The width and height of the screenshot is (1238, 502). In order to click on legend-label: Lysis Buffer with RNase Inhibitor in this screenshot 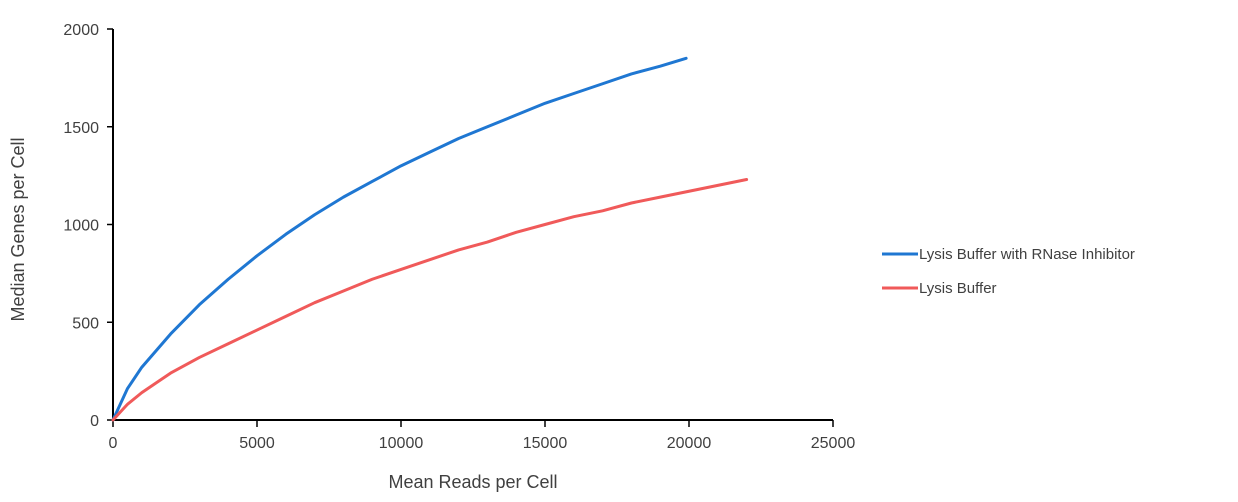, I will do `click(1027, 254)`.